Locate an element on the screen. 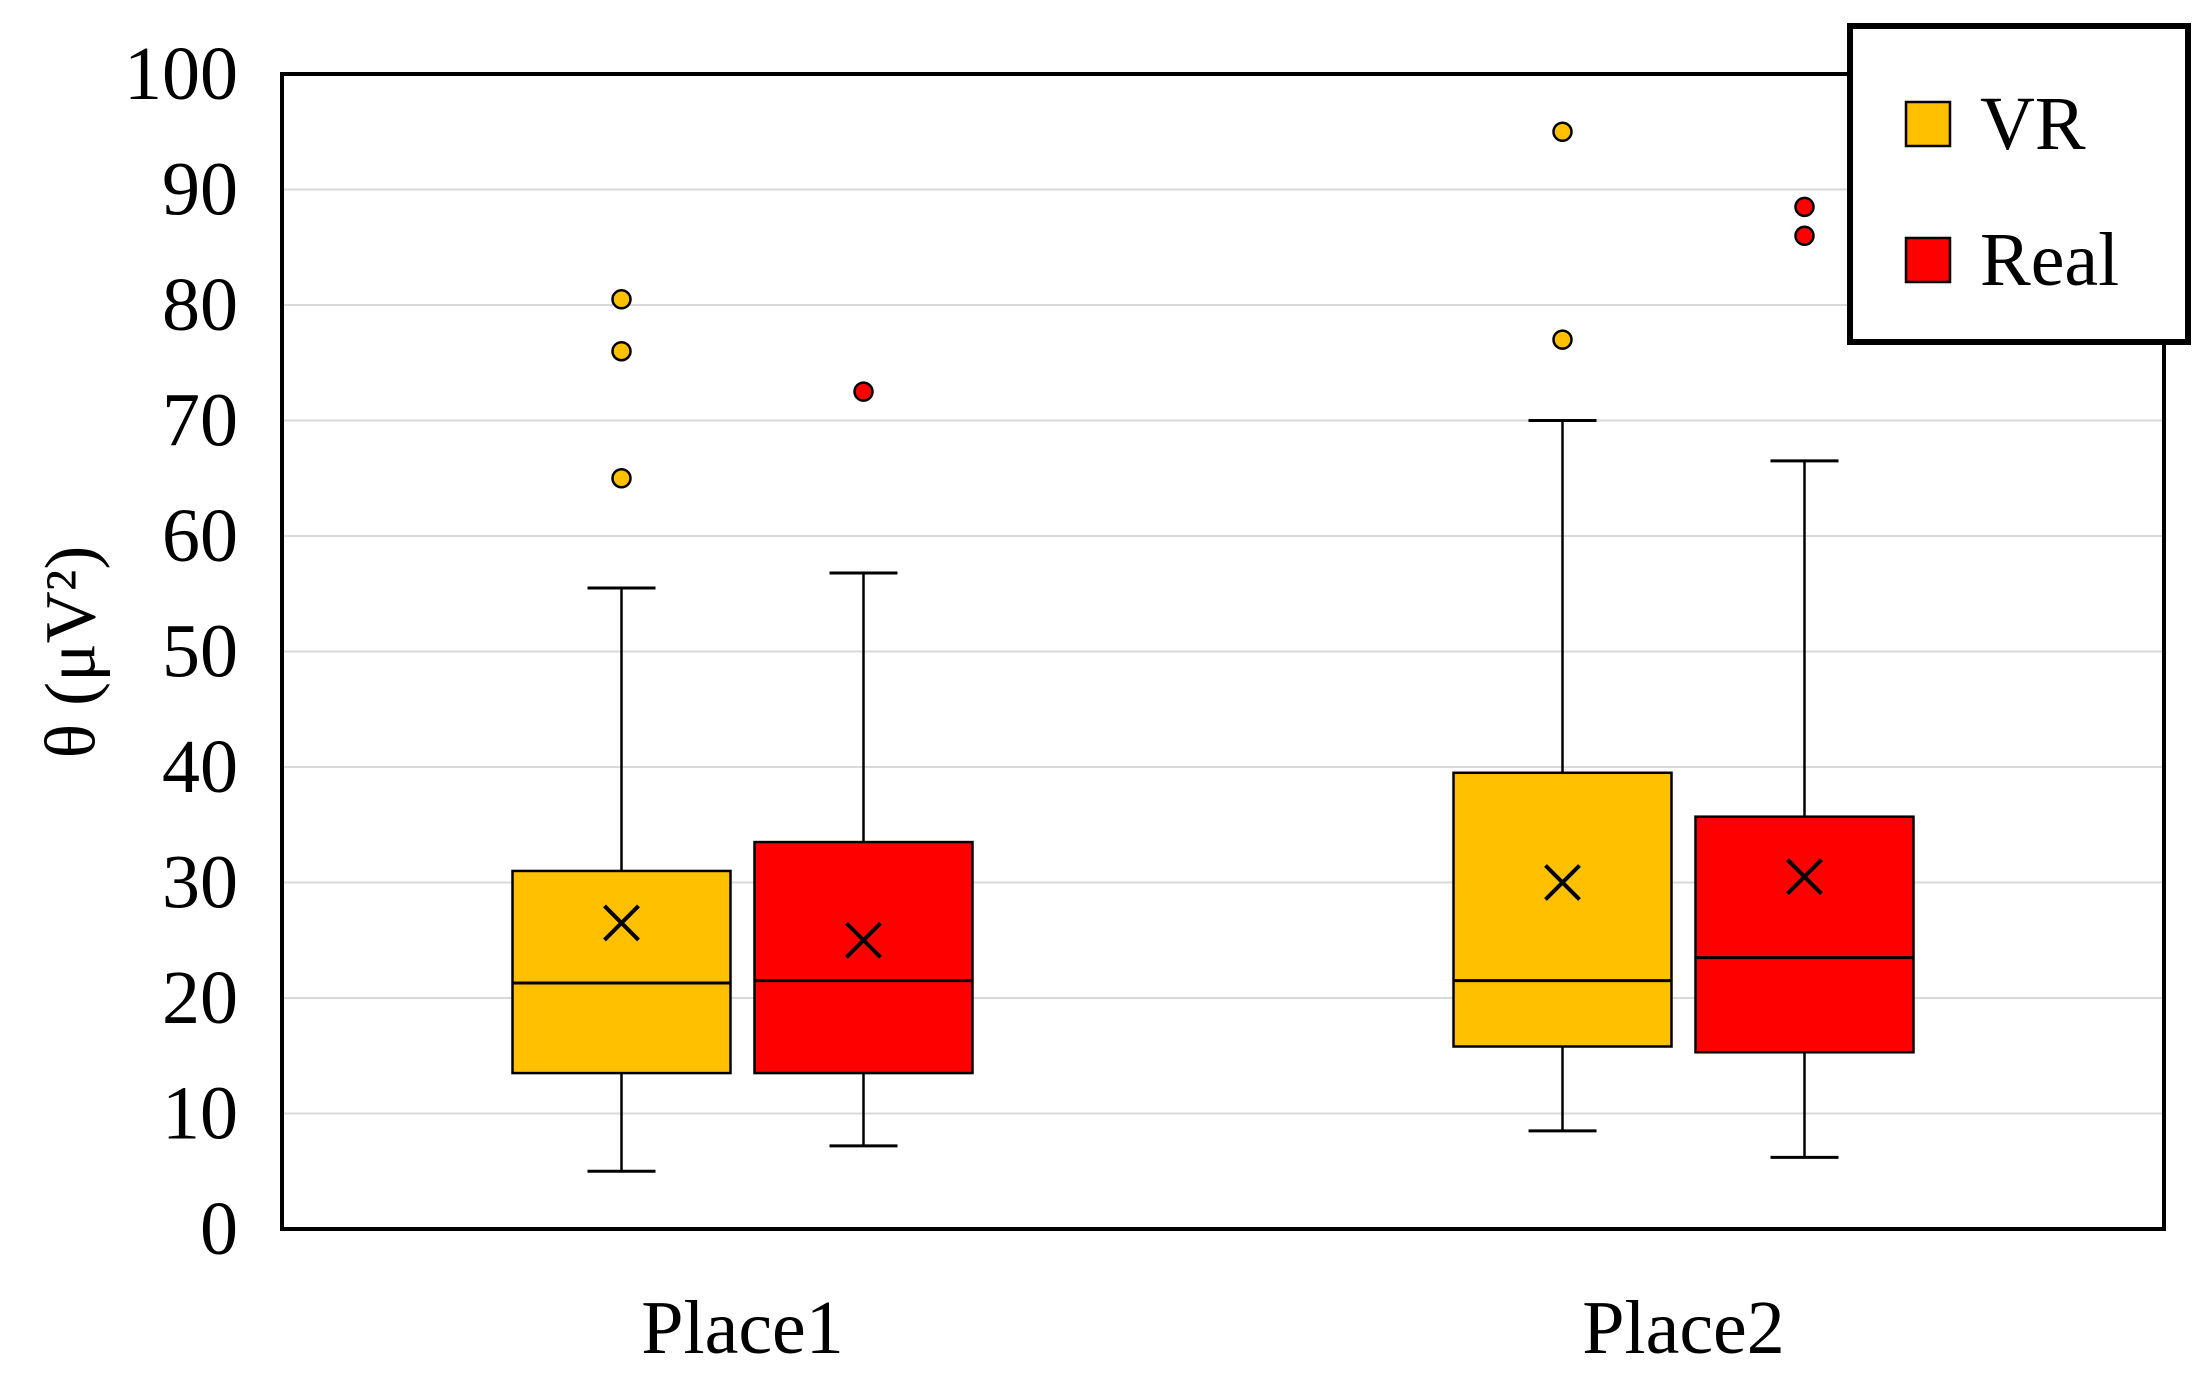 The width and height of the screenshot is (2204, 1380). y-tick-label: 100 is located at coordinates (181, 74).